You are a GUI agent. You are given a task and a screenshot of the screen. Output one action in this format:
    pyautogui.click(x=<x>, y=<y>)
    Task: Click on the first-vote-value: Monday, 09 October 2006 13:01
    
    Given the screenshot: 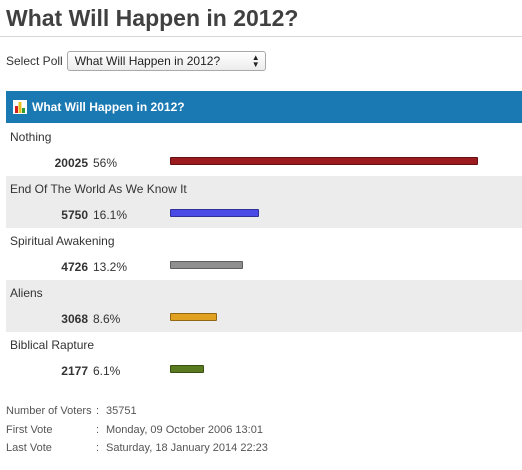 What is the action you would take?
    pyautogui.click(x=184, y=430)
    